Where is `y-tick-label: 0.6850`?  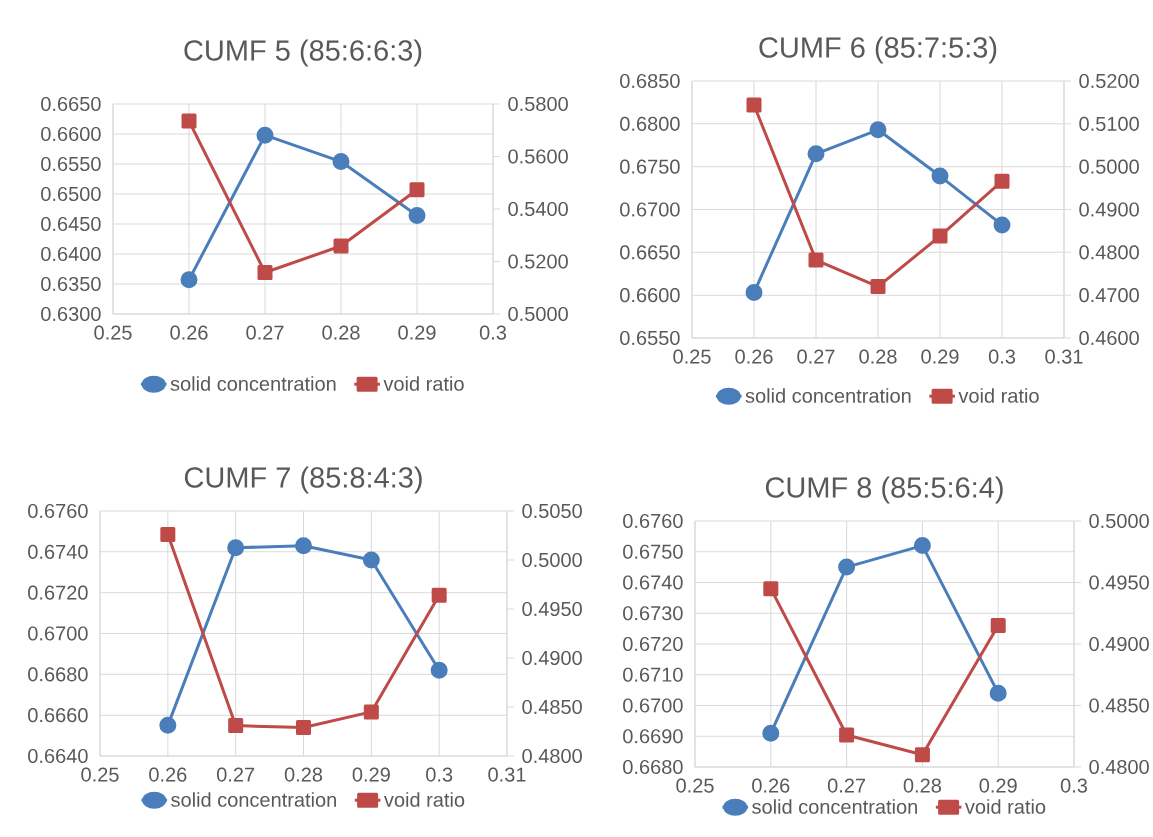 y-tick-label: 0.6850 is located at coordinates (650, 81).